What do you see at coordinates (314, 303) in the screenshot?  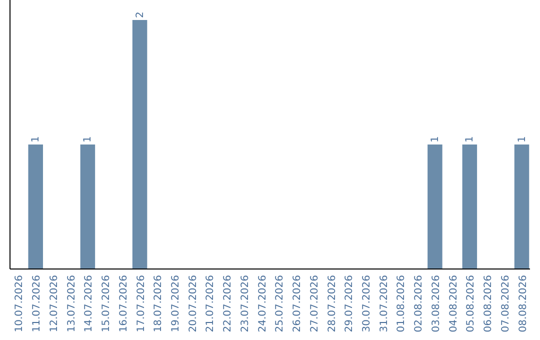 I see `x-tick-label: 27.07.2026` at bounding box center [314, 303].